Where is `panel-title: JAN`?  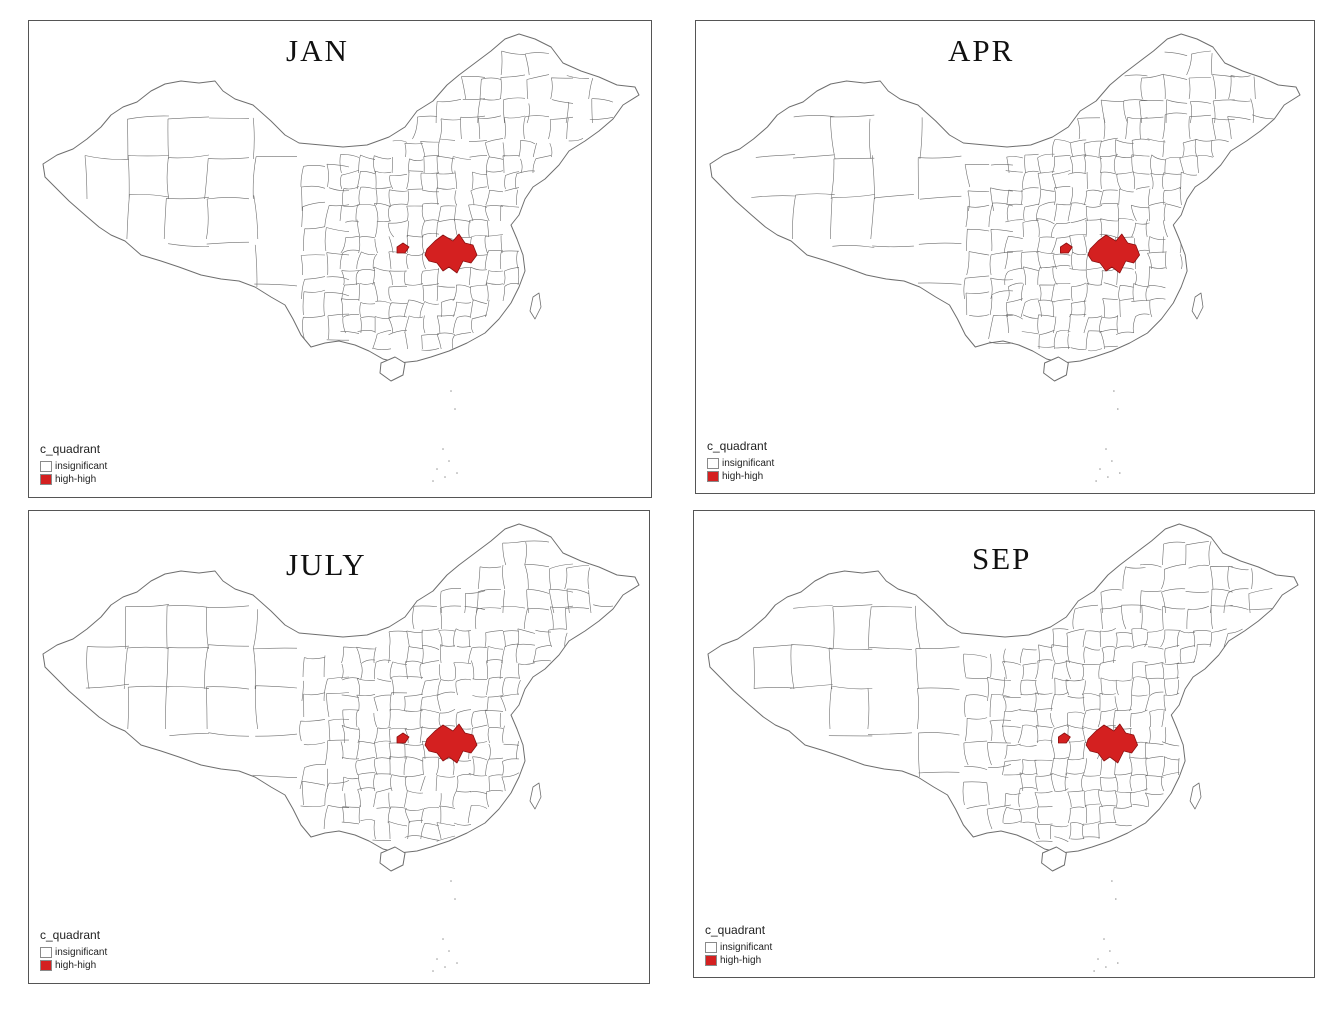
panel-title: JAN is located at coordinates (317, 50).